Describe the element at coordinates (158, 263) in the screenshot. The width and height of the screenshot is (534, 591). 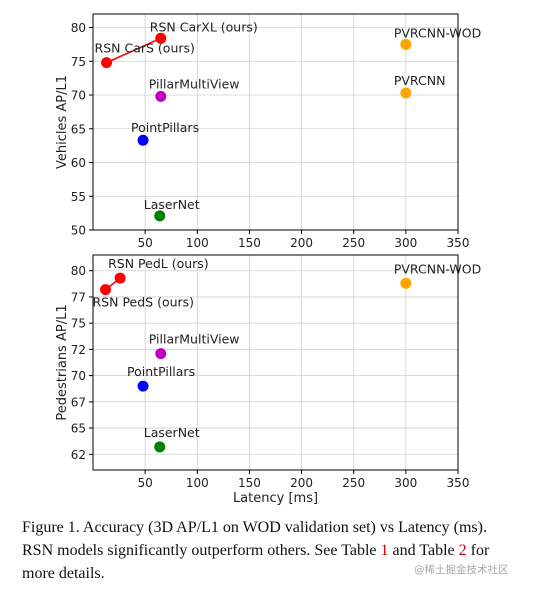
I see `point-label: RSN PedL (ours)` at that location.